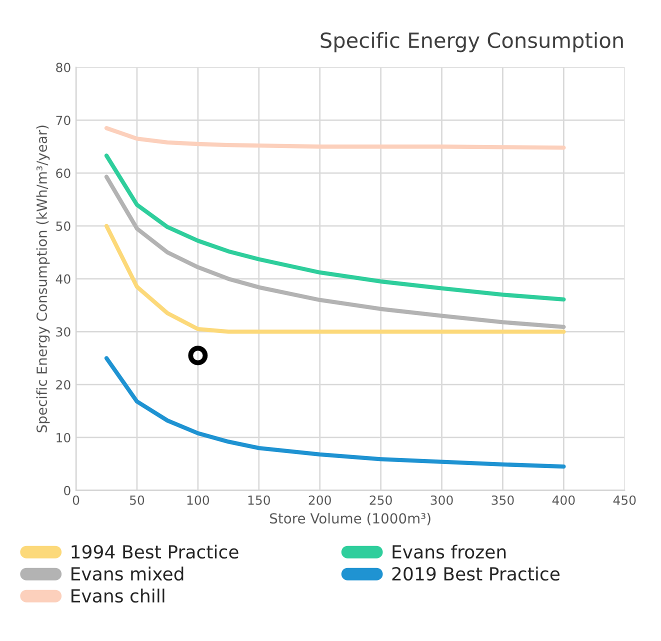  What do you see at coordinates (137, 500) in the screenshot?
I see `x-tick-label: 50` at bounding box center [137, 500].